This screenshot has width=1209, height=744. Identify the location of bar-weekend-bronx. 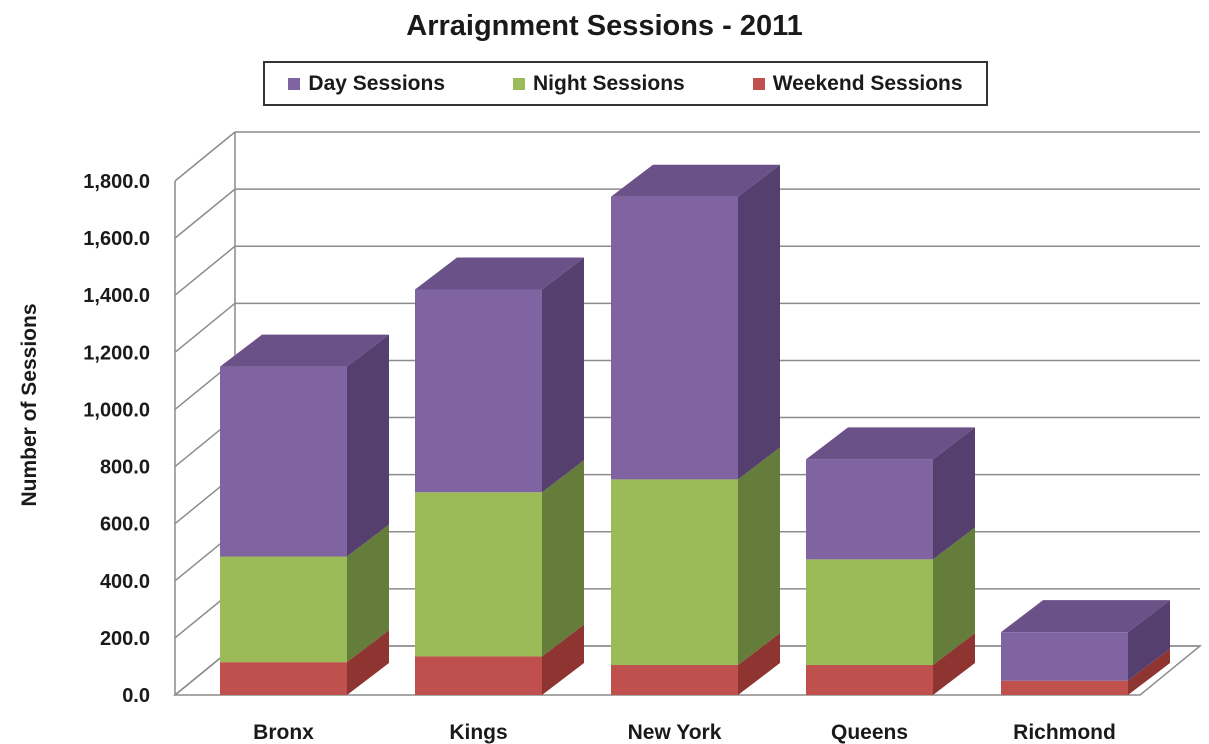
(283, 678).